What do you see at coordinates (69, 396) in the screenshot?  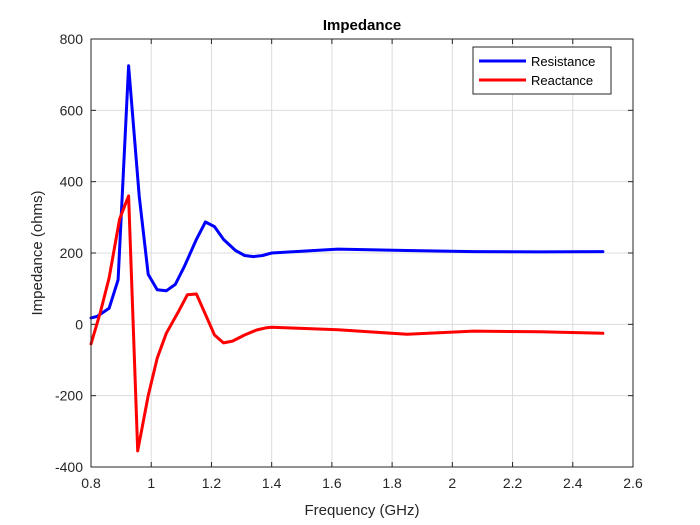 I see `y-tick-label: -200` at bounding box center [69, 396].